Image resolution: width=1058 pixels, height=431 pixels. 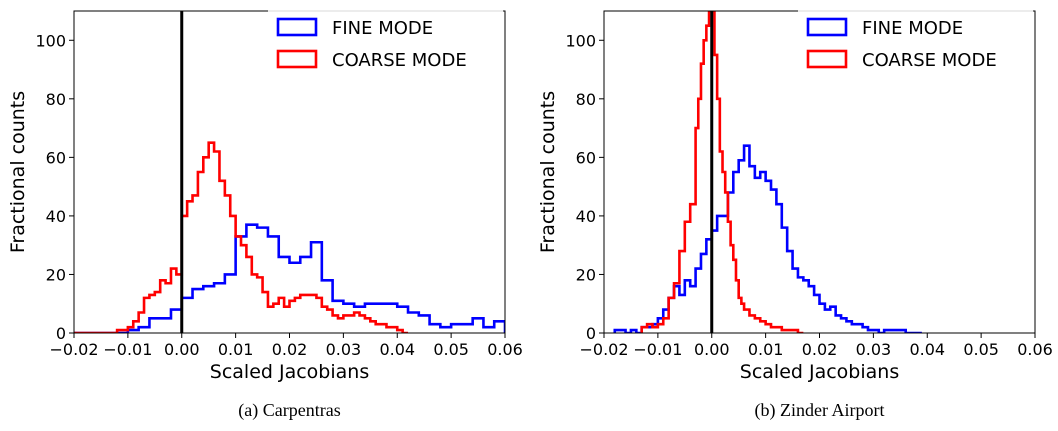 What do you see at coordinates (820, 410) in the screenshot?
I see `caption: (b) Zinder Airport` at bounding box center [820, 410].